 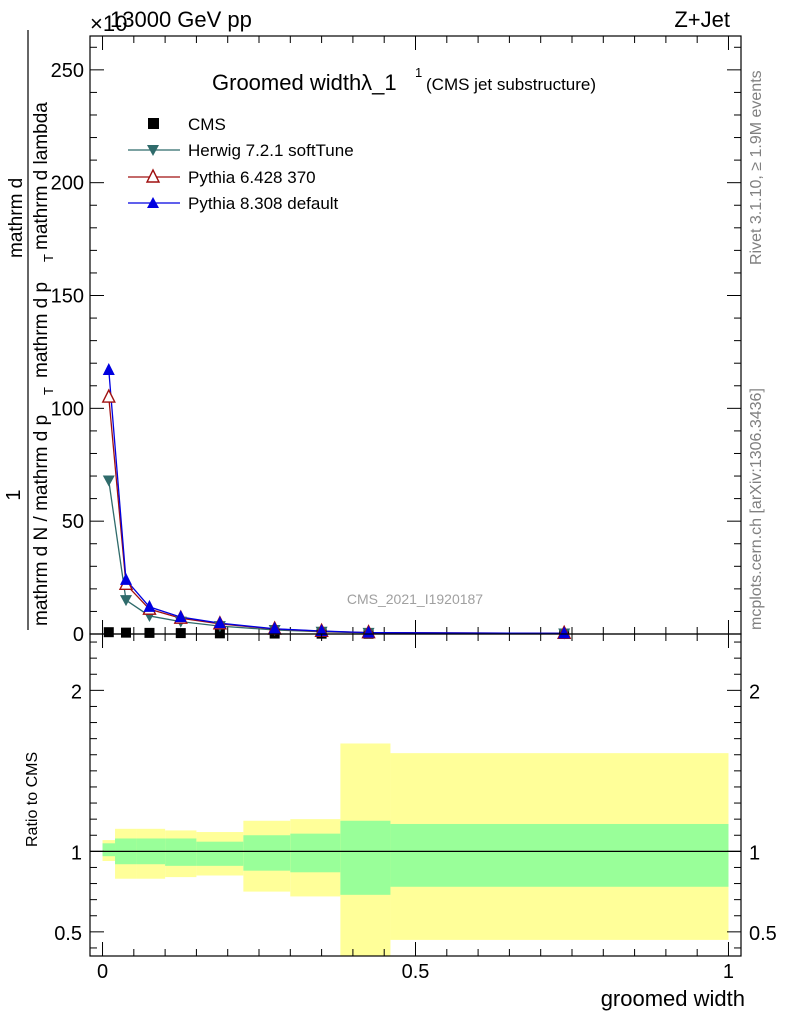 I want to click on ratio-y-tick-label: 2, so click(x=76, y=692).